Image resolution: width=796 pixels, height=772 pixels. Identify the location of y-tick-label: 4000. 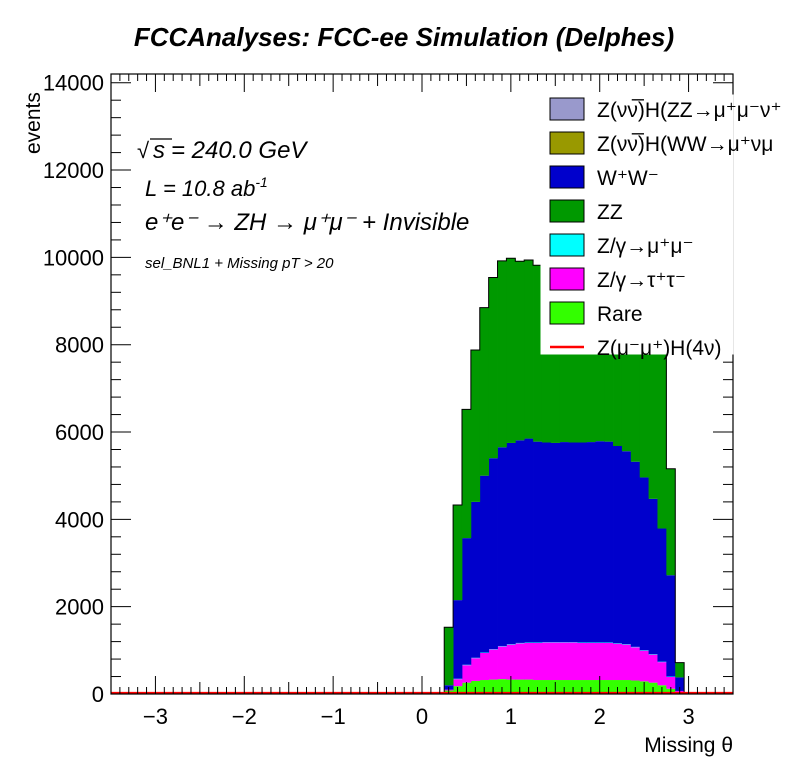
(79, 519).